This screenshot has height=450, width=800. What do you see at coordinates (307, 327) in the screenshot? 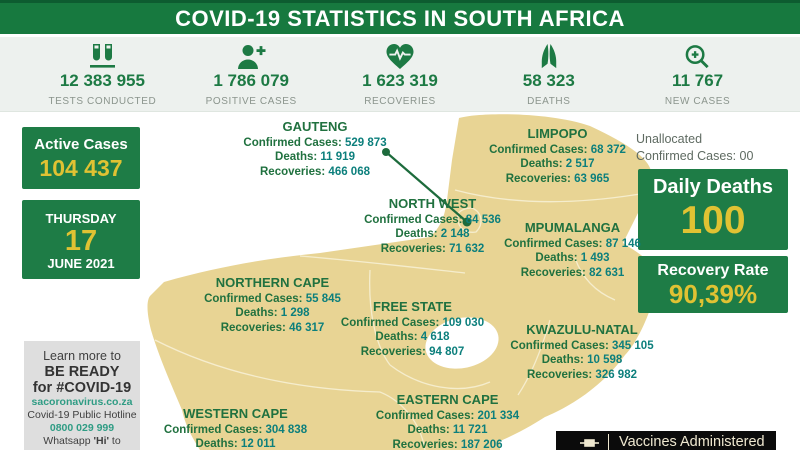
I see `recoveries-value: 46 317` at bounding box center [307, 327].